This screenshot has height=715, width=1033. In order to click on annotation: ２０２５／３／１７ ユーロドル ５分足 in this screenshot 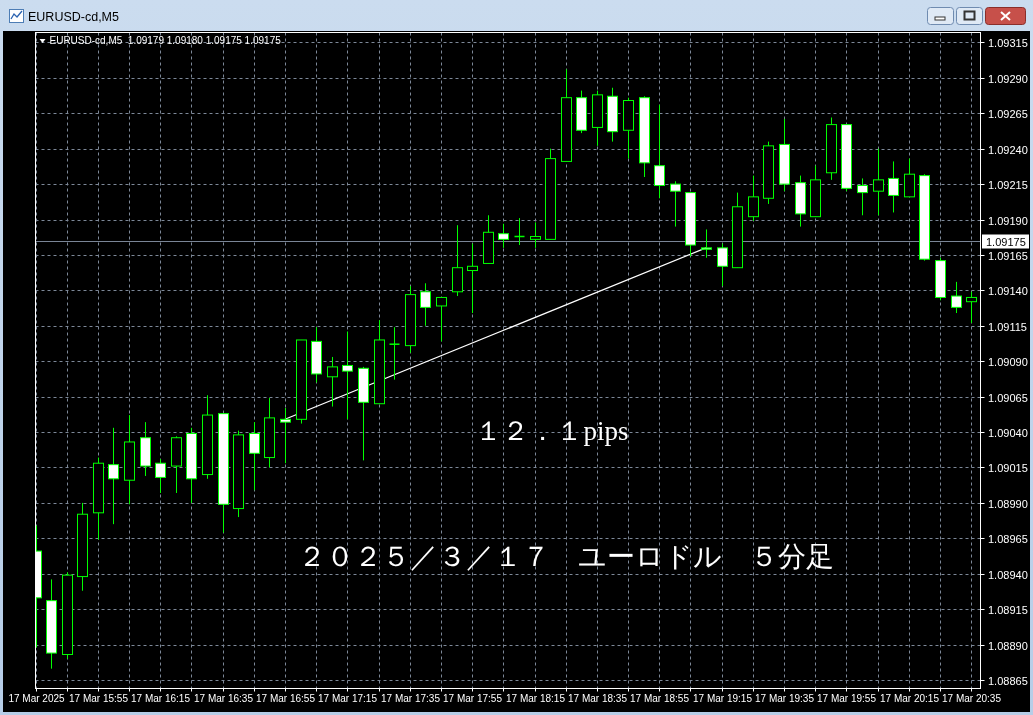, I will do `click(566, 556)`.